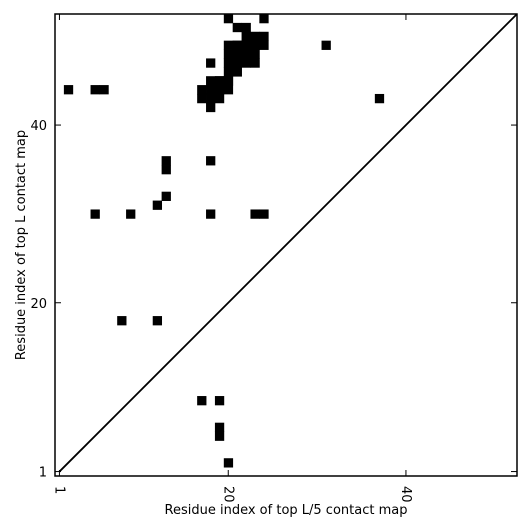 The width and height of the screenshot is (531, 531). I want to click on y-tick-label-2: 40, so click(38, 126).